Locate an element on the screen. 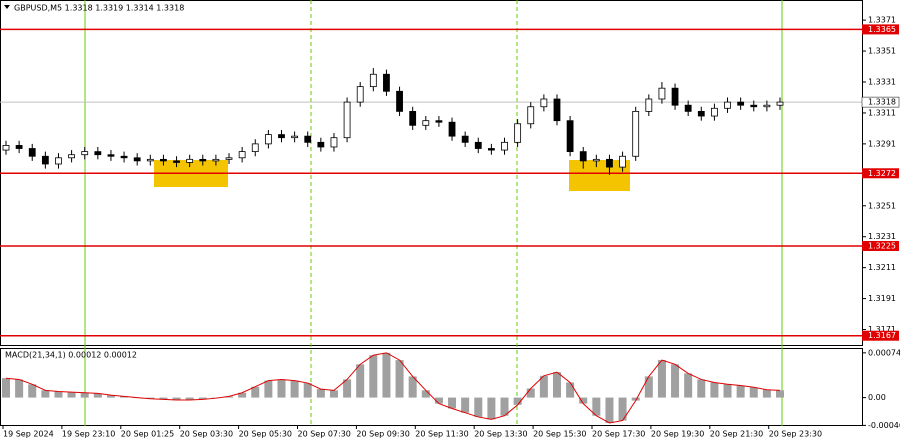 This screenshot has height=441, width=900. level-label: 1.3365 is located at coordinates (882, 29).